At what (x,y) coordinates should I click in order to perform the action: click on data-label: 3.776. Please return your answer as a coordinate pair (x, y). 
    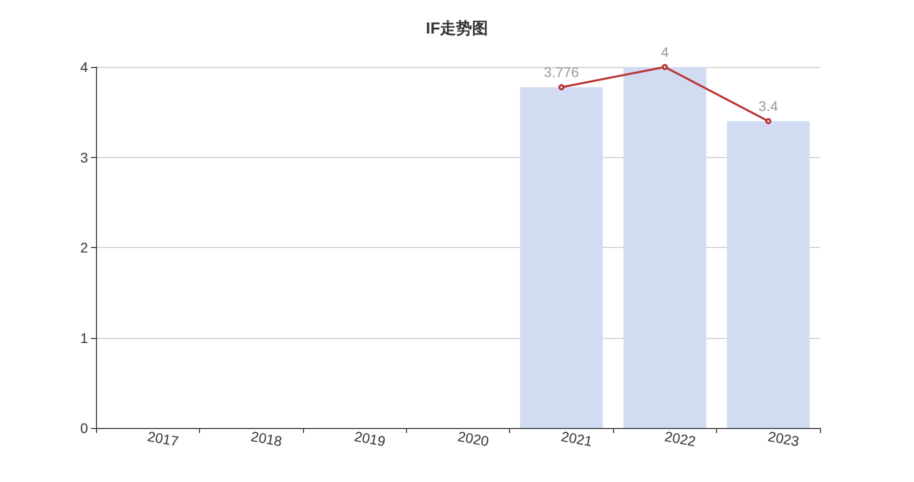
    Looking at the image, I should click on (562, 72).